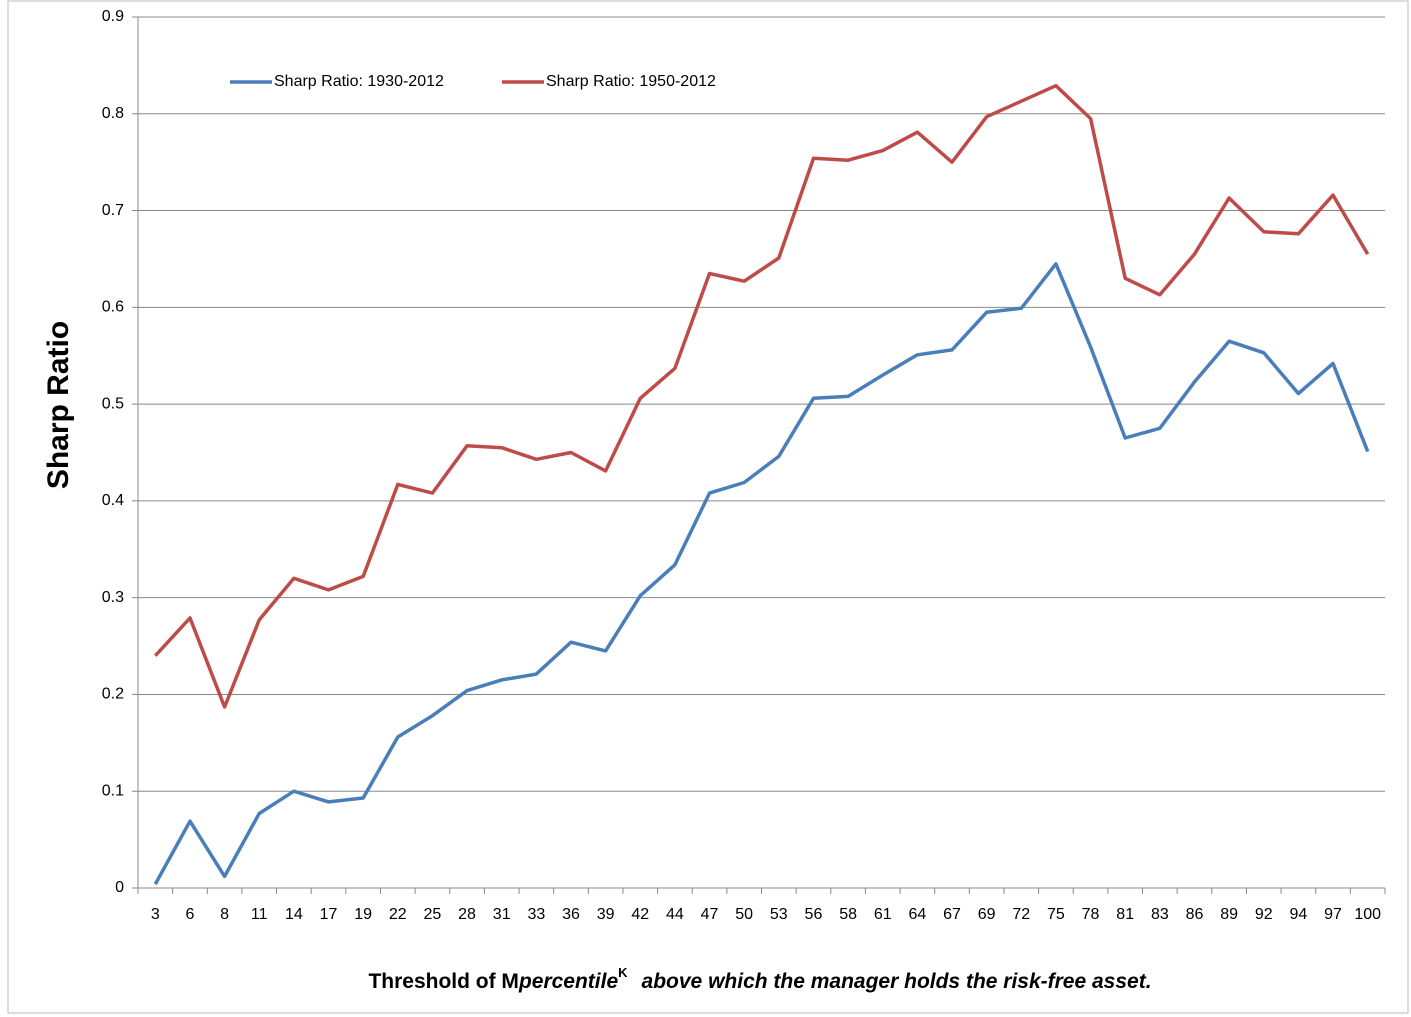 Image resolution: width=1411 pixels, height=1017 pixels. Describe the element at coordinates (443, 981) in the screenshot. I see `x-axis-title-part: Threshold of M` at that location.